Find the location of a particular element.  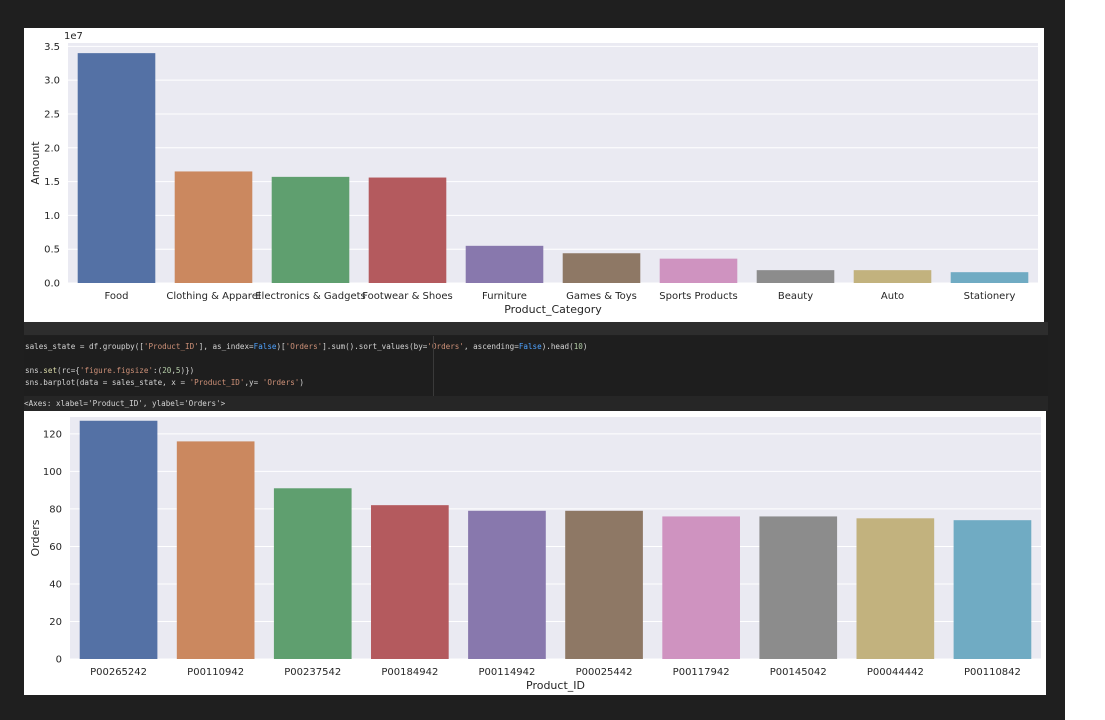

x-tick-label: Clothing & Apparel is located at coordinates (213, 296).